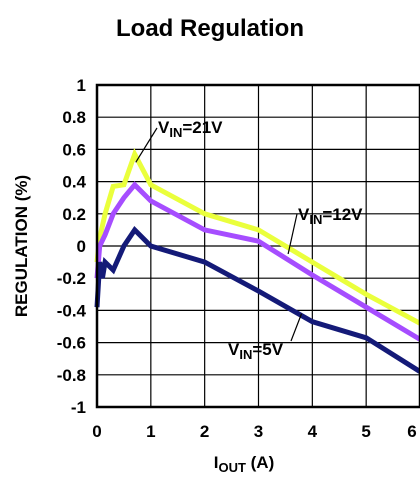 The height and width of the screenshot is (477, 420). I want to click on x-tick-label: 0, so click(96, 431).